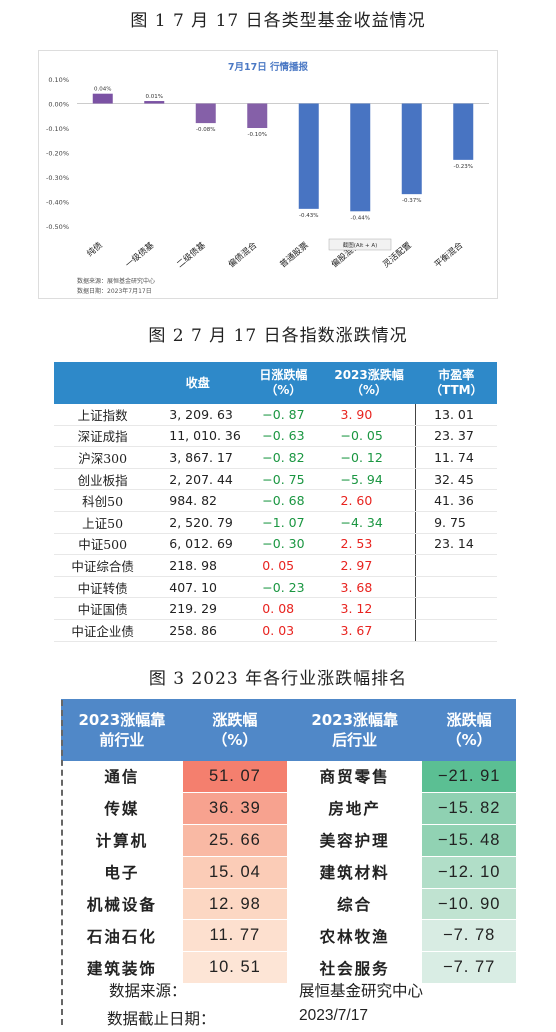  Describe the element at coordinates (275, 436) in the screenshot. I see `table-row: 深证成指 11, 010. 36 −0. 63 −0. 05 23. 37` at that location.